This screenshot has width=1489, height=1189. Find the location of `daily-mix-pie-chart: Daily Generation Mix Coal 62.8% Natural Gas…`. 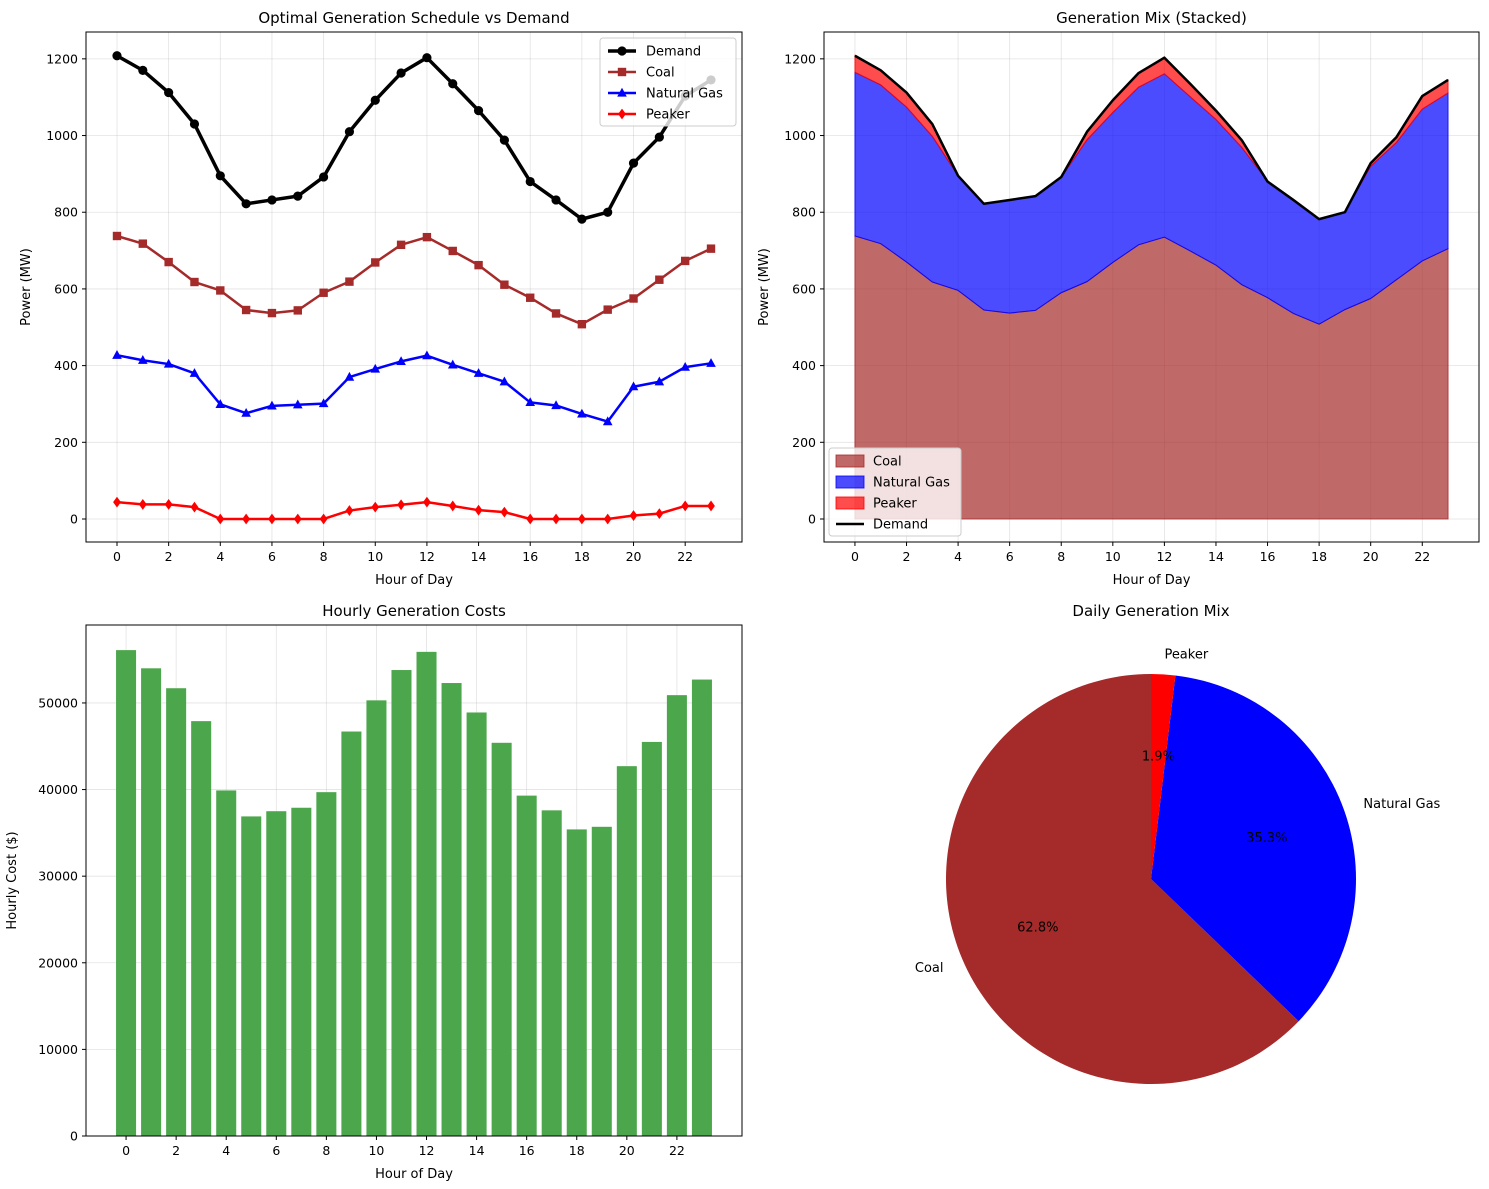

daily-mix-pie-chart: Daily Generation Mix Coal 62.8% Natural Gas… is located at coordinates (1178, 843).